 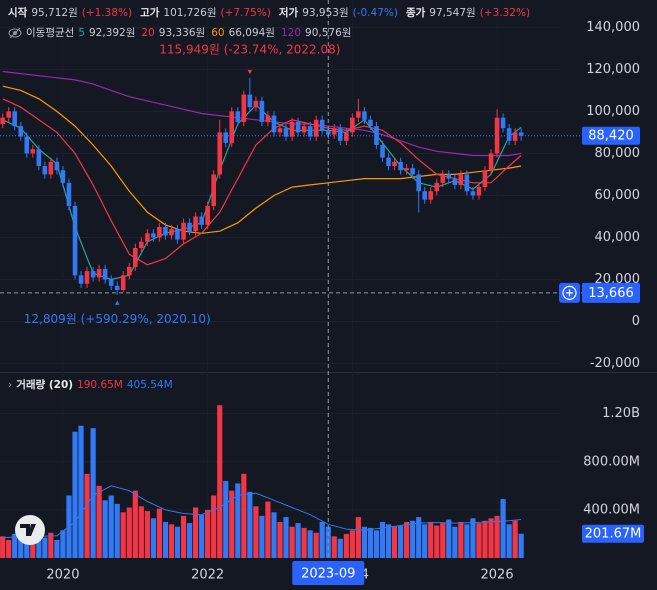 I want to click on ohlc-change: (-0.47%), so click(x=375, y=12).